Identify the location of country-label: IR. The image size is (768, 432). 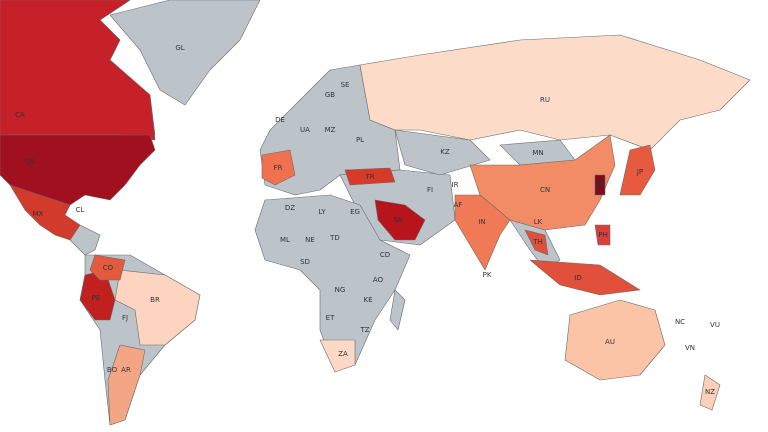
(455, 185).